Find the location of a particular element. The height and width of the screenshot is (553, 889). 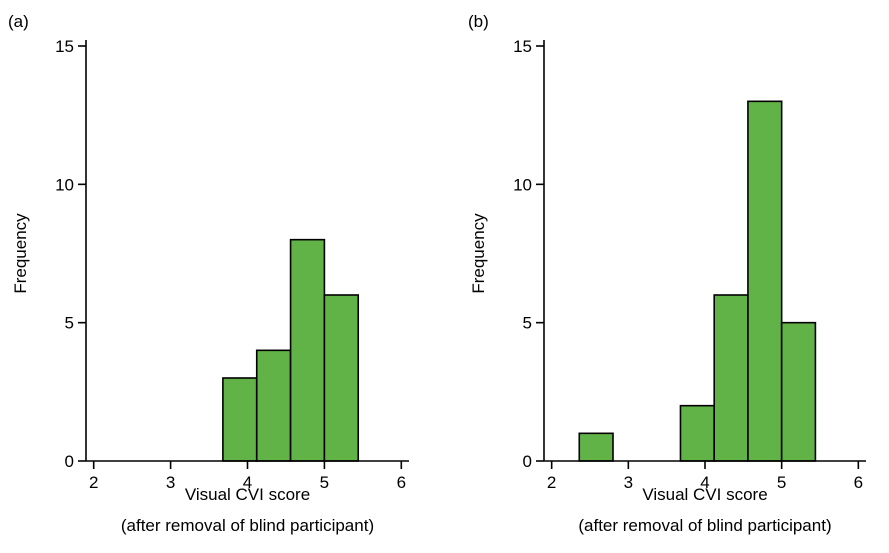

panel-label: (b) is located at coordinates (478, 21).